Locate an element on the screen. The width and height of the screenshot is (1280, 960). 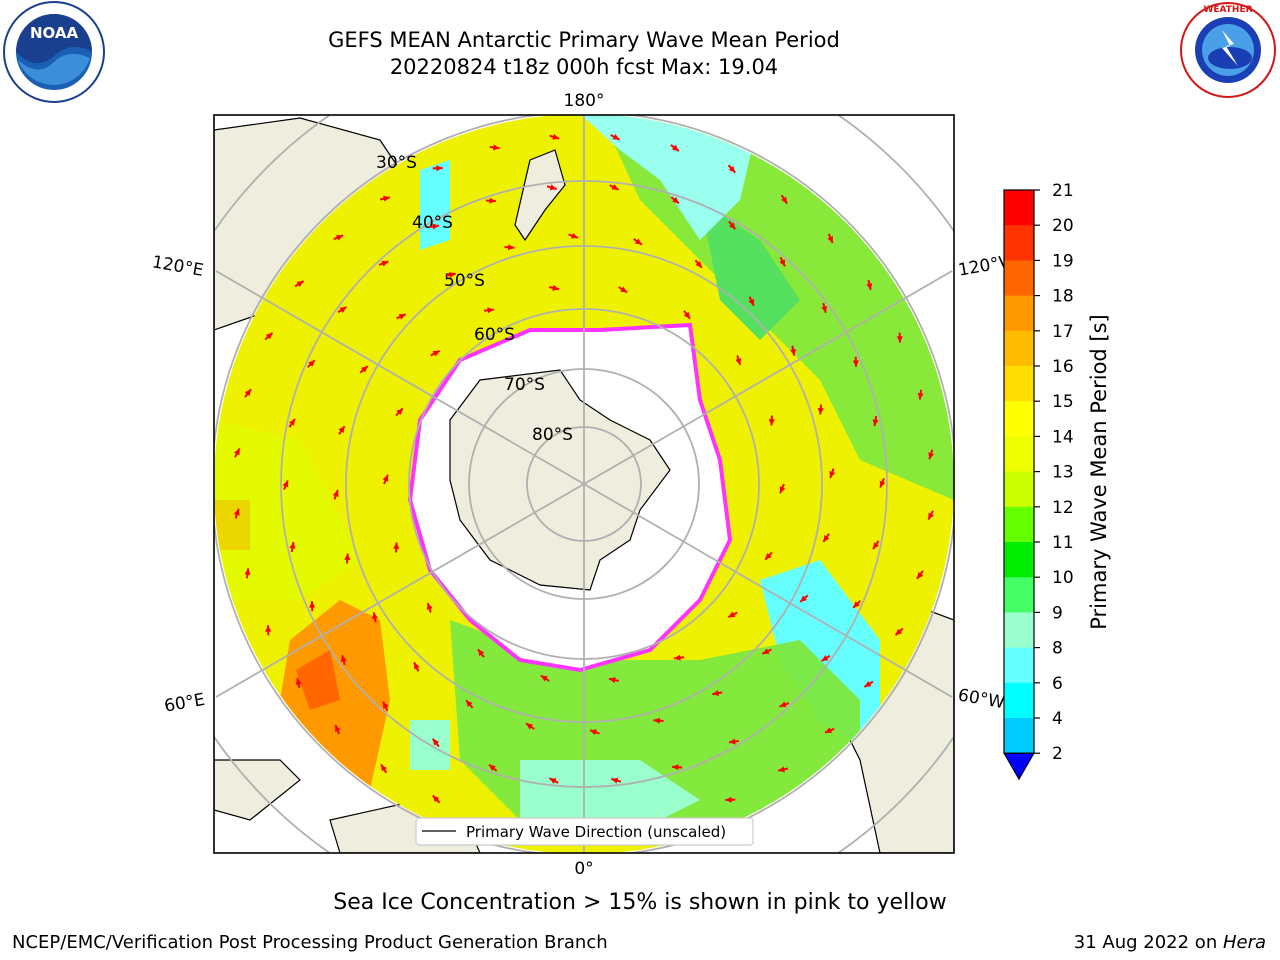
colorbar-extend-arrow is located at coordinates (1019, 766).